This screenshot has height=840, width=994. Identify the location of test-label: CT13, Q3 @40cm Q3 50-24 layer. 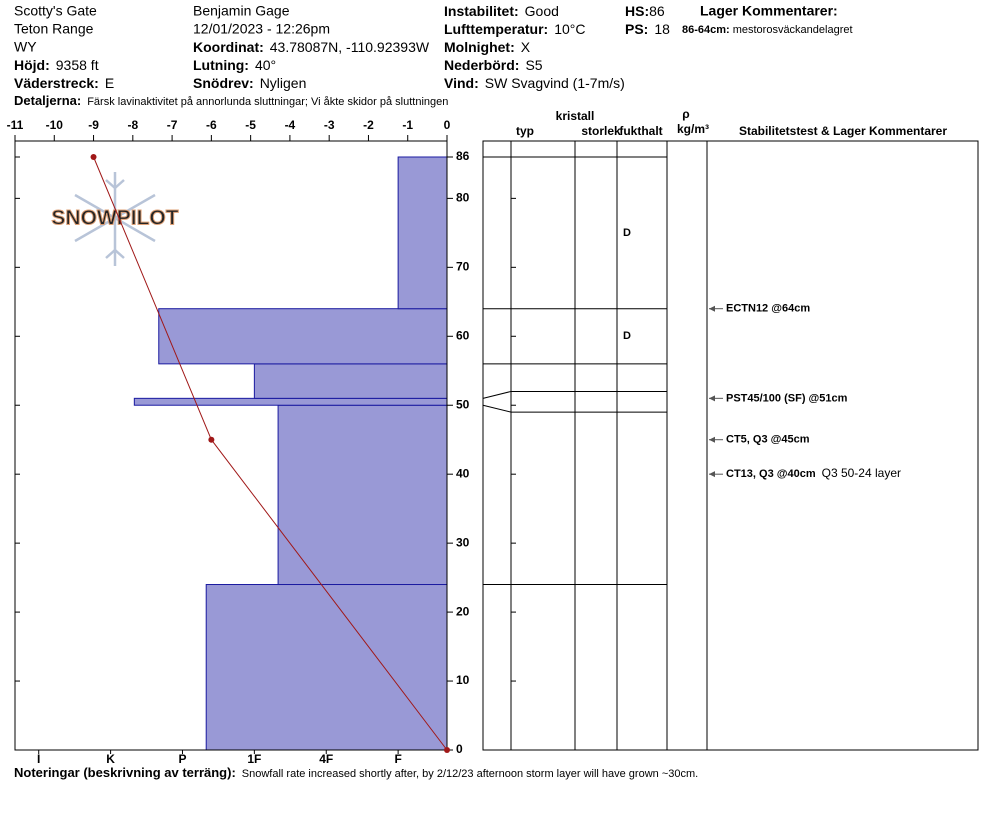
(813, 473).